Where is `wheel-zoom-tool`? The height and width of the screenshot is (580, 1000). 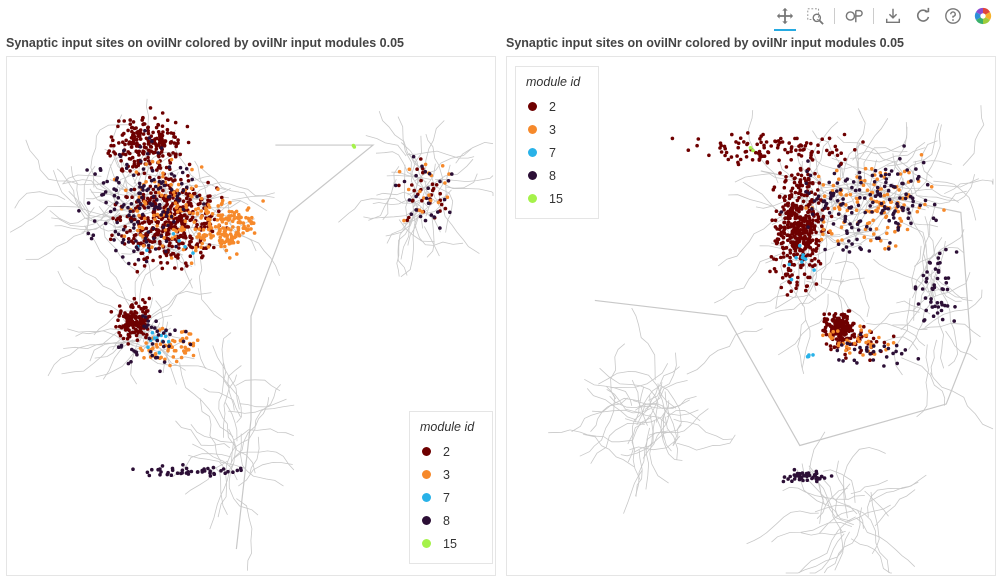 wheel-zoom-tool is located at coordinates (854, 16).